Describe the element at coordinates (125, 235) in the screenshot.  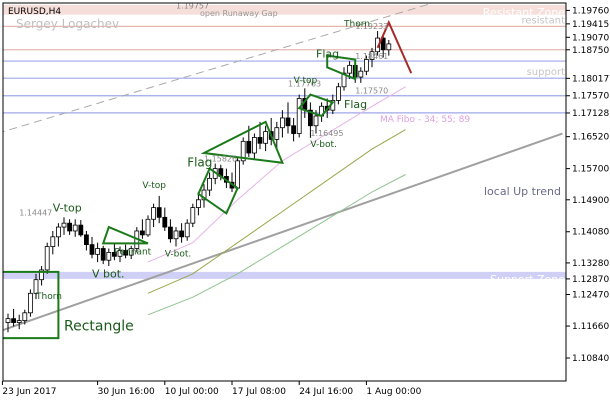
I see `pennant-pattern` at that location.